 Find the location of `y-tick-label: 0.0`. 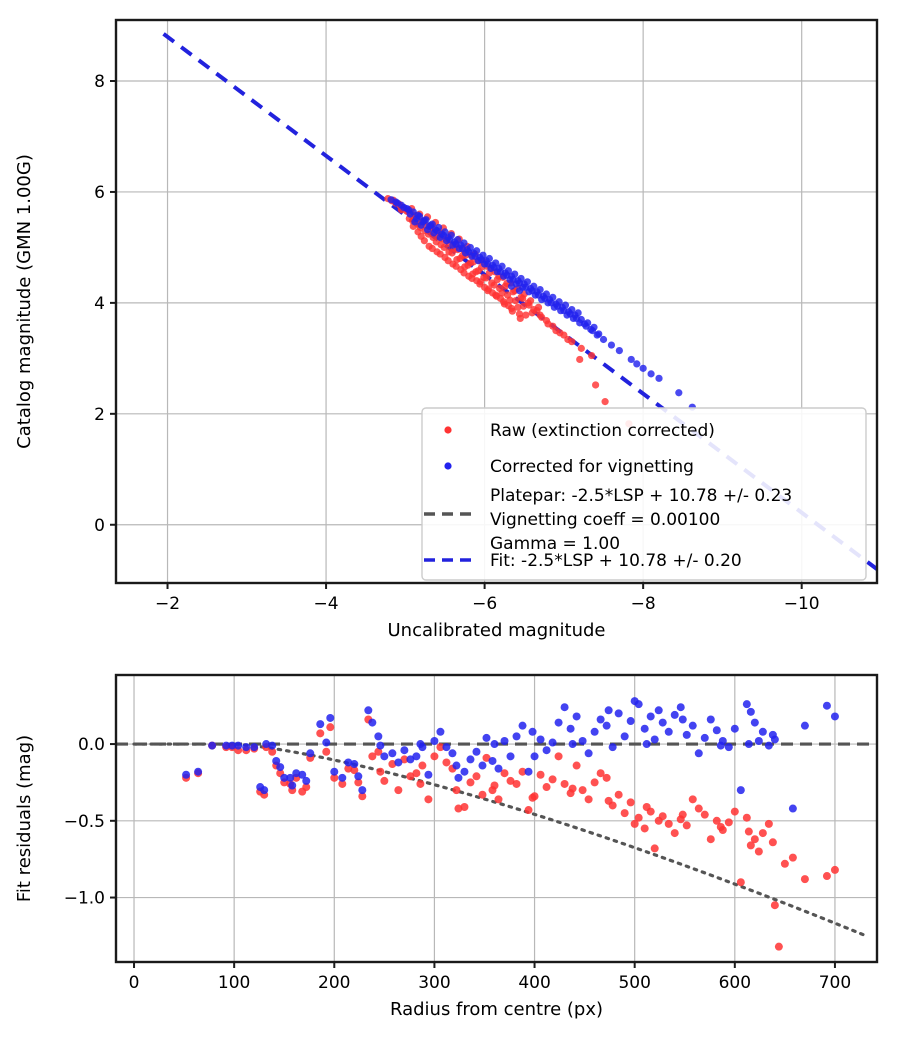

y-tick-label: 0.0 is located at coordinates (91, 745).